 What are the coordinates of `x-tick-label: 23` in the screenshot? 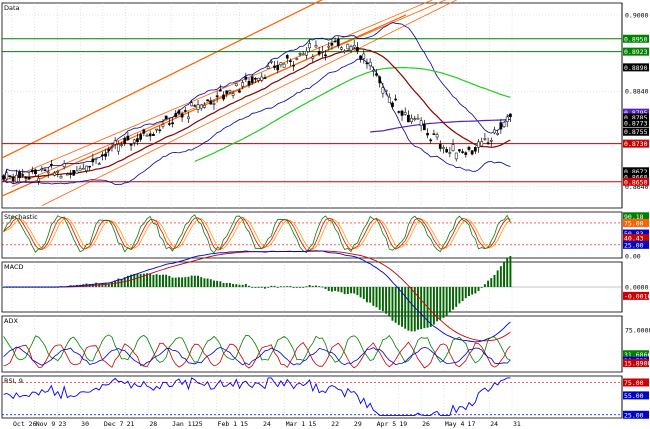 It's located at (62, 424).